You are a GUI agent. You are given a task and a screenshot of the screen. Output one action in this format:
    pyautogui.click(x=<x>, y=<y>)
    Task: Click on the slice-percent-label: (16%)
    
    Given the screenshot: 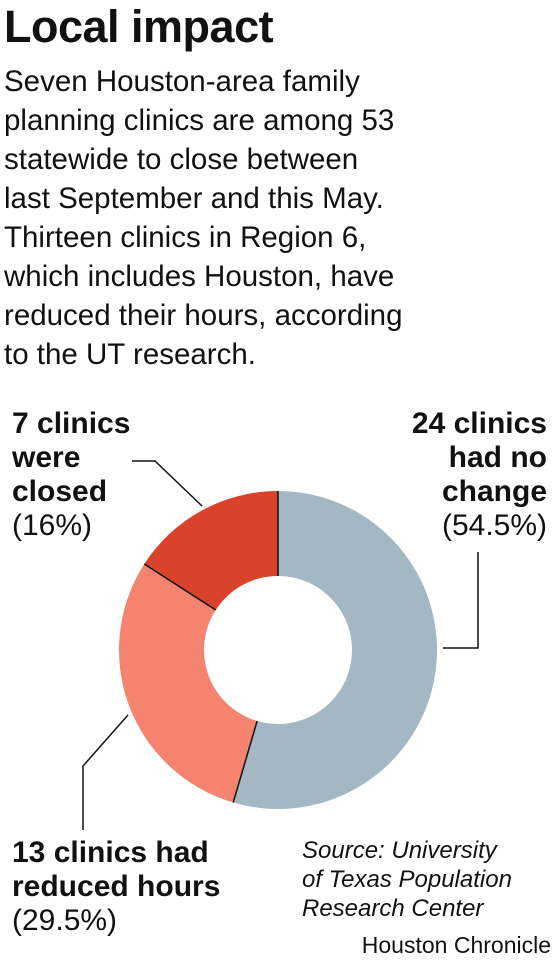 What is the action you would take?
    pyautogui.click(x=52, y=525)
    